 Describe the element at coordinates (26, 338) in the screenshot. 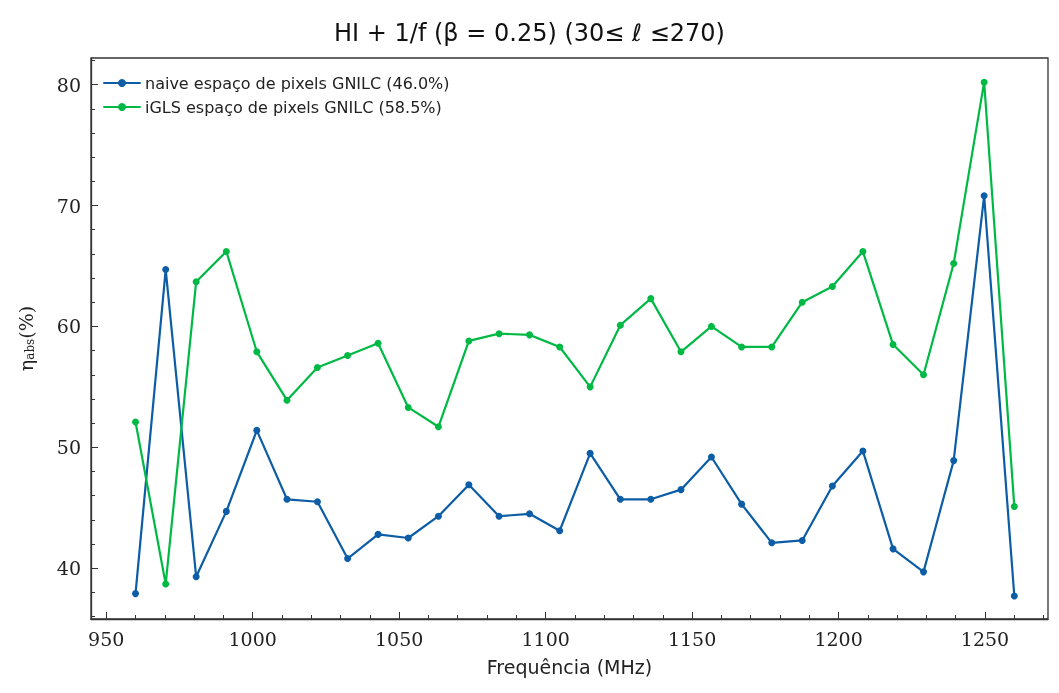

I see `y-axis-title: ηabs(%)` at that location.